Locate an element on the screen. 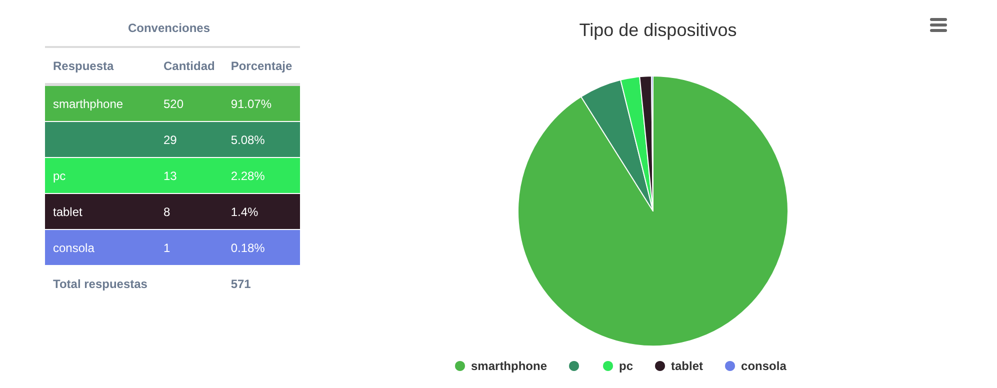  legend-label: consola is located at coordinates (764, 366).